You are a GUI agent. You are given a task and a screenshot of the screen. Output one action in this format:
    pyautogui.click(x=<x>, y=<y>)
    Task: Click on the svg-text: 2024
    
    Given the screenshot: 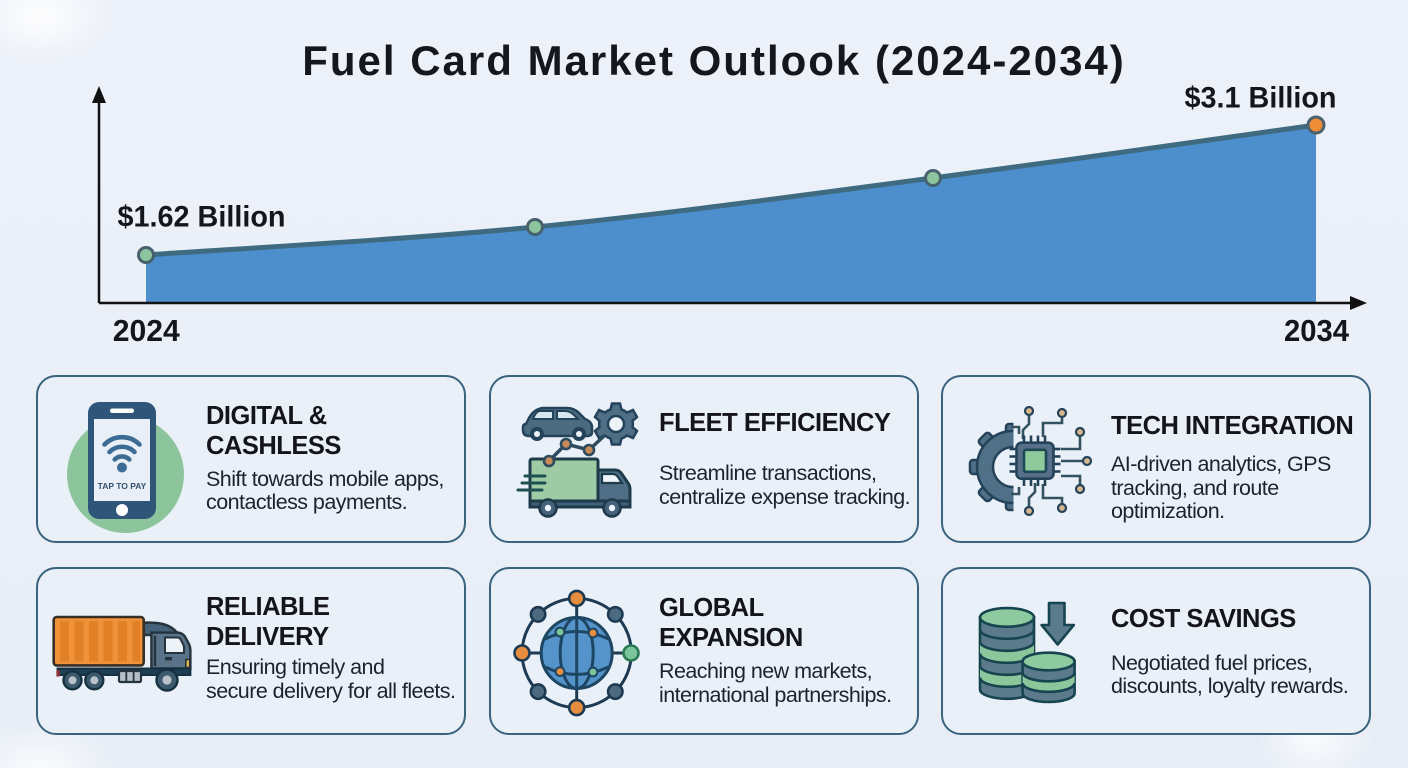 What is the action you would take?
    pyautogui.click(x=147, y=330)
    